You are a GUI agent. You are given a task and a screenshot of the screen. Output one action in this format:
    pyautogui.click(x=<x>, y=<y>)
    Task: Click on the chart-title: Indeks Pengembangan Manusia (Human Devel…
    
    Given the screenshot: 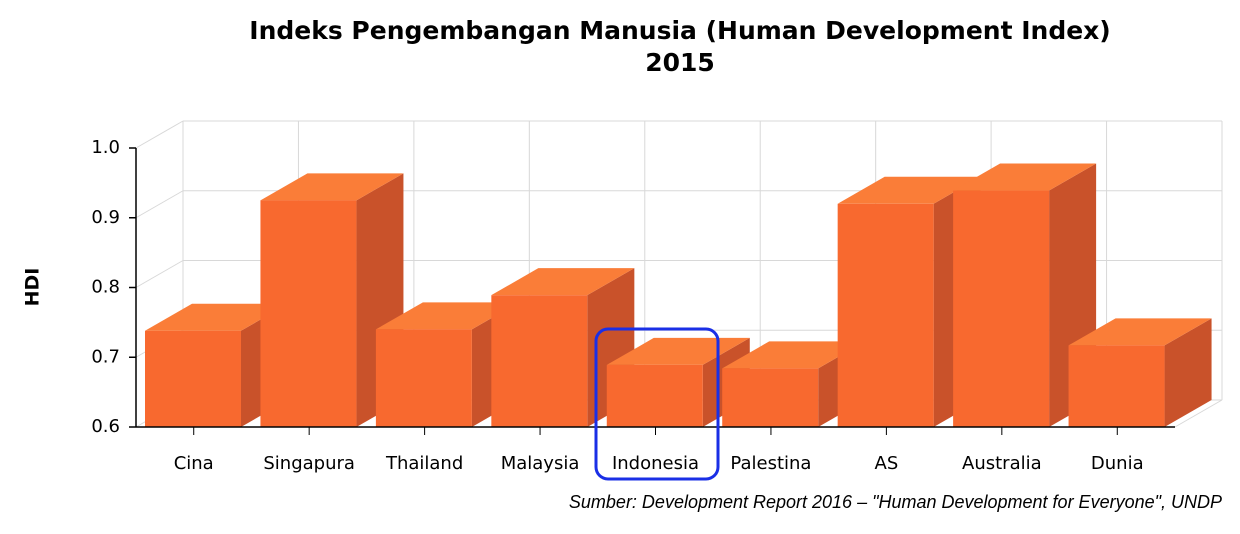 What is the action you would take?
    pyautogui.click(x=679, y=30)
    